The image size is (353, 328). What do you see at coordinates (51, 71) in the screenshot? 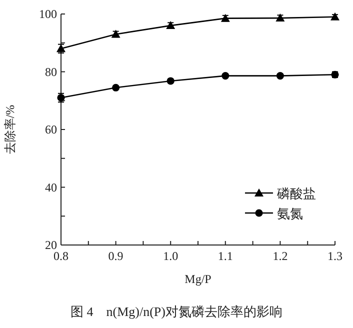
I see `y-tick-label: 80` at bounding box center [51, 71].